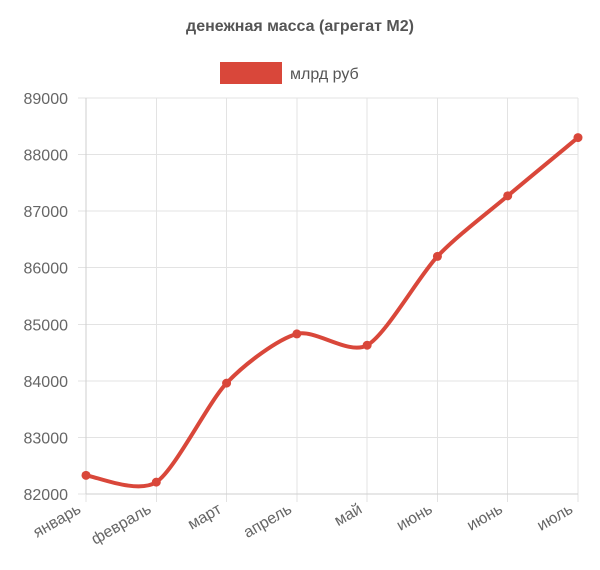 The image size is (600, 570). Describe the element at coordinates (46, 325) in the screenshot. I see `y-tick-label: 85000` at that location.